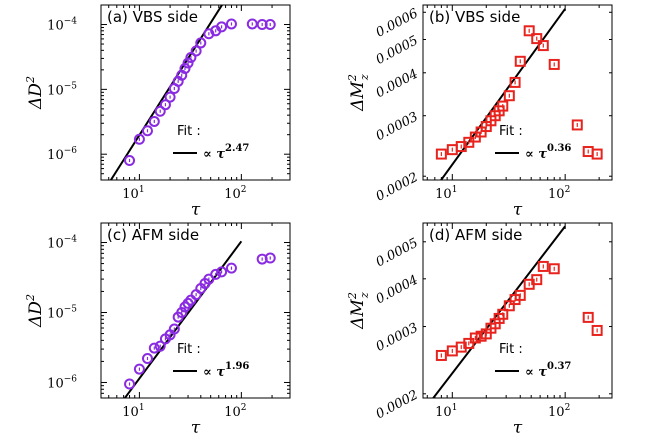 The height and width of the screenshot is (436, 664). What do you see at coordinates (226, 370) in the screenshot?
I see `fit-legend-expression: ∝ τ1.96` at bounding box center [226, 370].